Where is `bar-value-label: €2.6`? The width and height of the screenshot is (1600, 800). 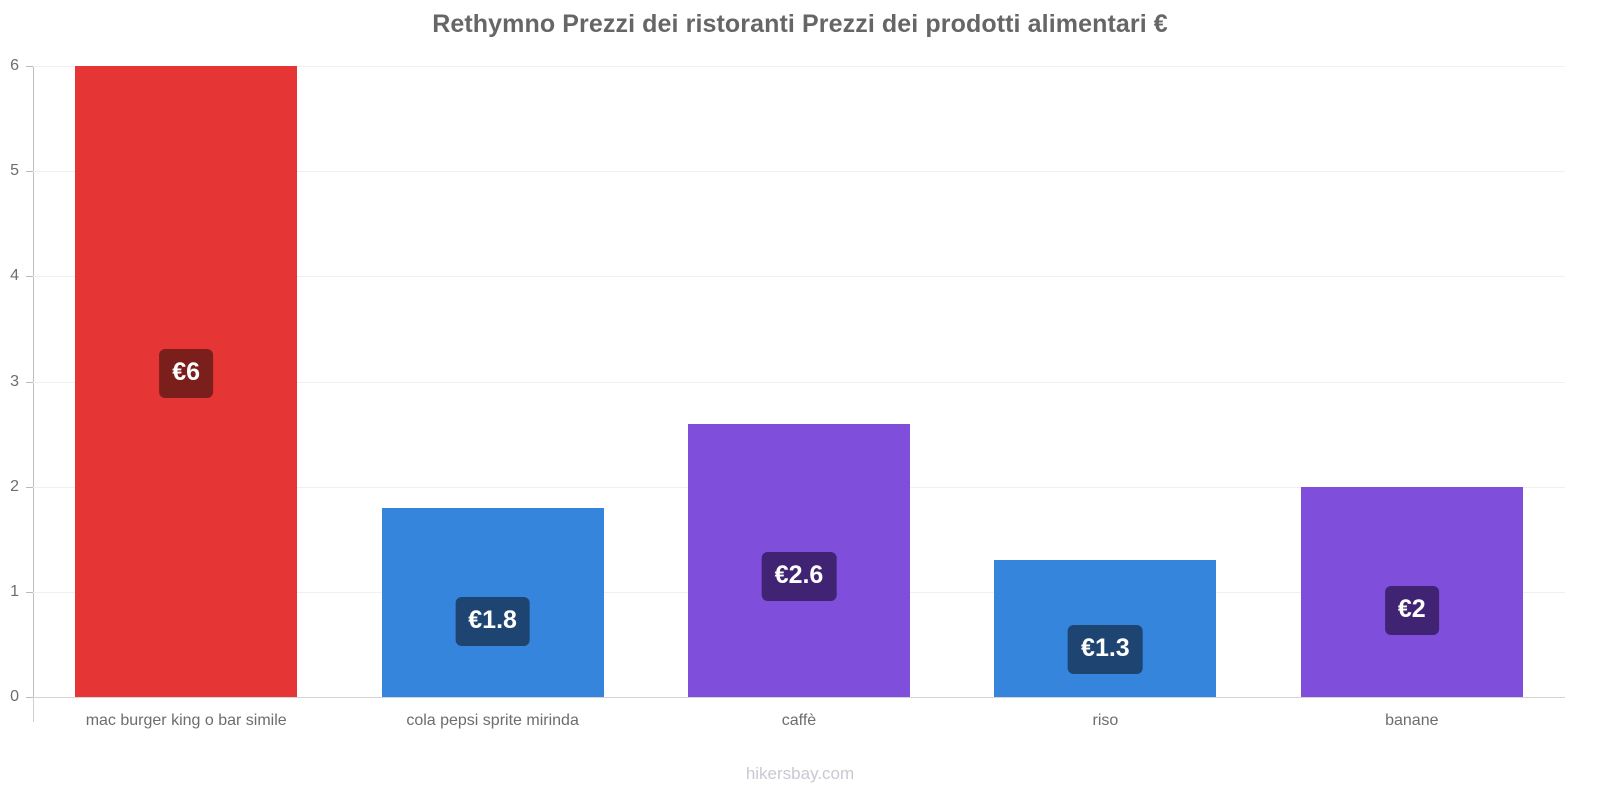 bar-value-label: €2.6 is located at coordinates (799, 577).